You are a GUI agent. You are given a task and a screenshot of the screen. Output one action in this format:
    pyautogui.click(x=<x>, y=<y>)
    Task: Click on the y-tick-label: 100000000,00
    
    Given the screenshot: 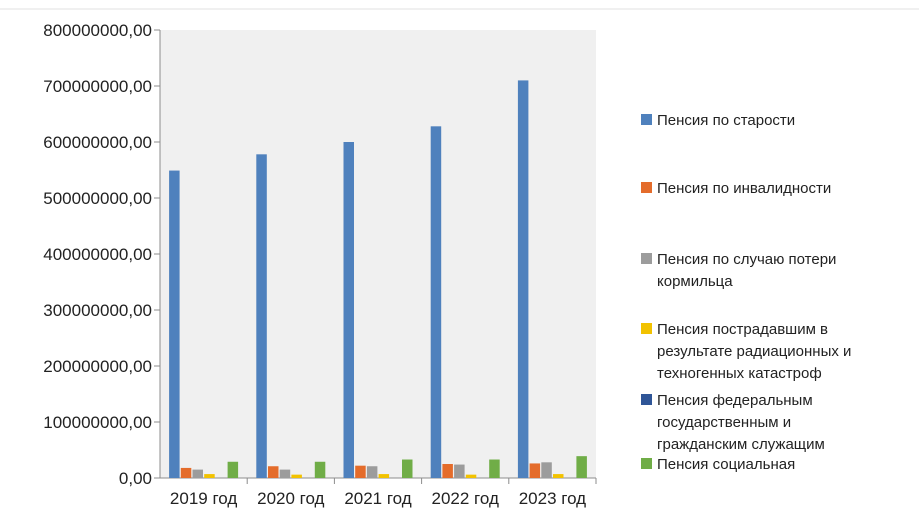 What is the action you would take?
    pyautogui.click(x=97, y=422)
    